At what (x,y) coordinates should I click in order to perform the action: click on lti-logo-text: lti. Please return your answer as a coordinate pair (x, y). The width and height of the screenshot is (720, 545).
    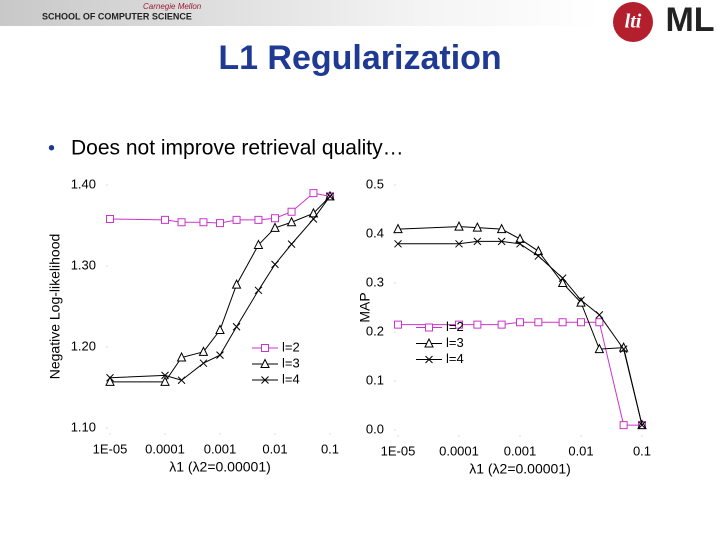
    Looking at the image, I should click on (633, 22).